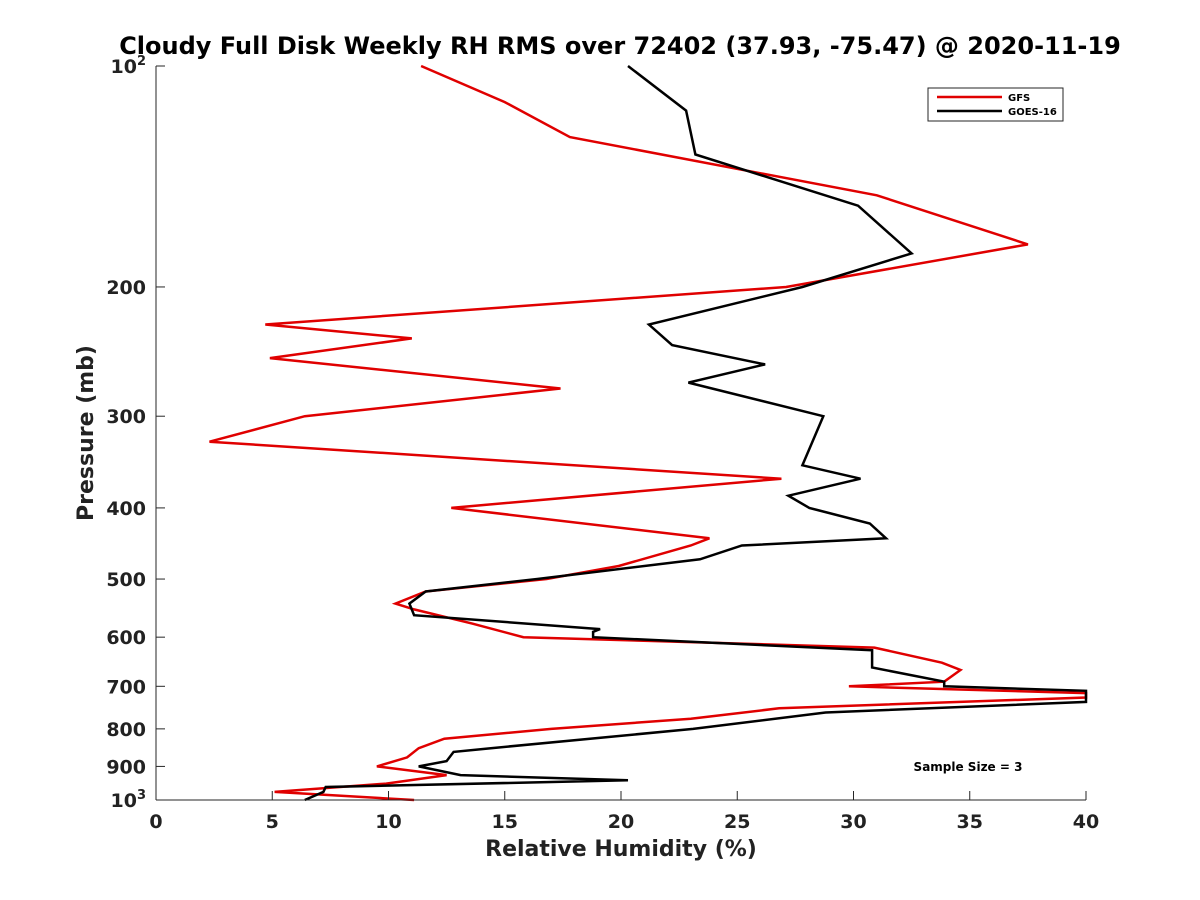  What do you see at coordinates (155, 822) in the screenshot?
I see `x-tick-label: 0` at bounding box center [155, 822].